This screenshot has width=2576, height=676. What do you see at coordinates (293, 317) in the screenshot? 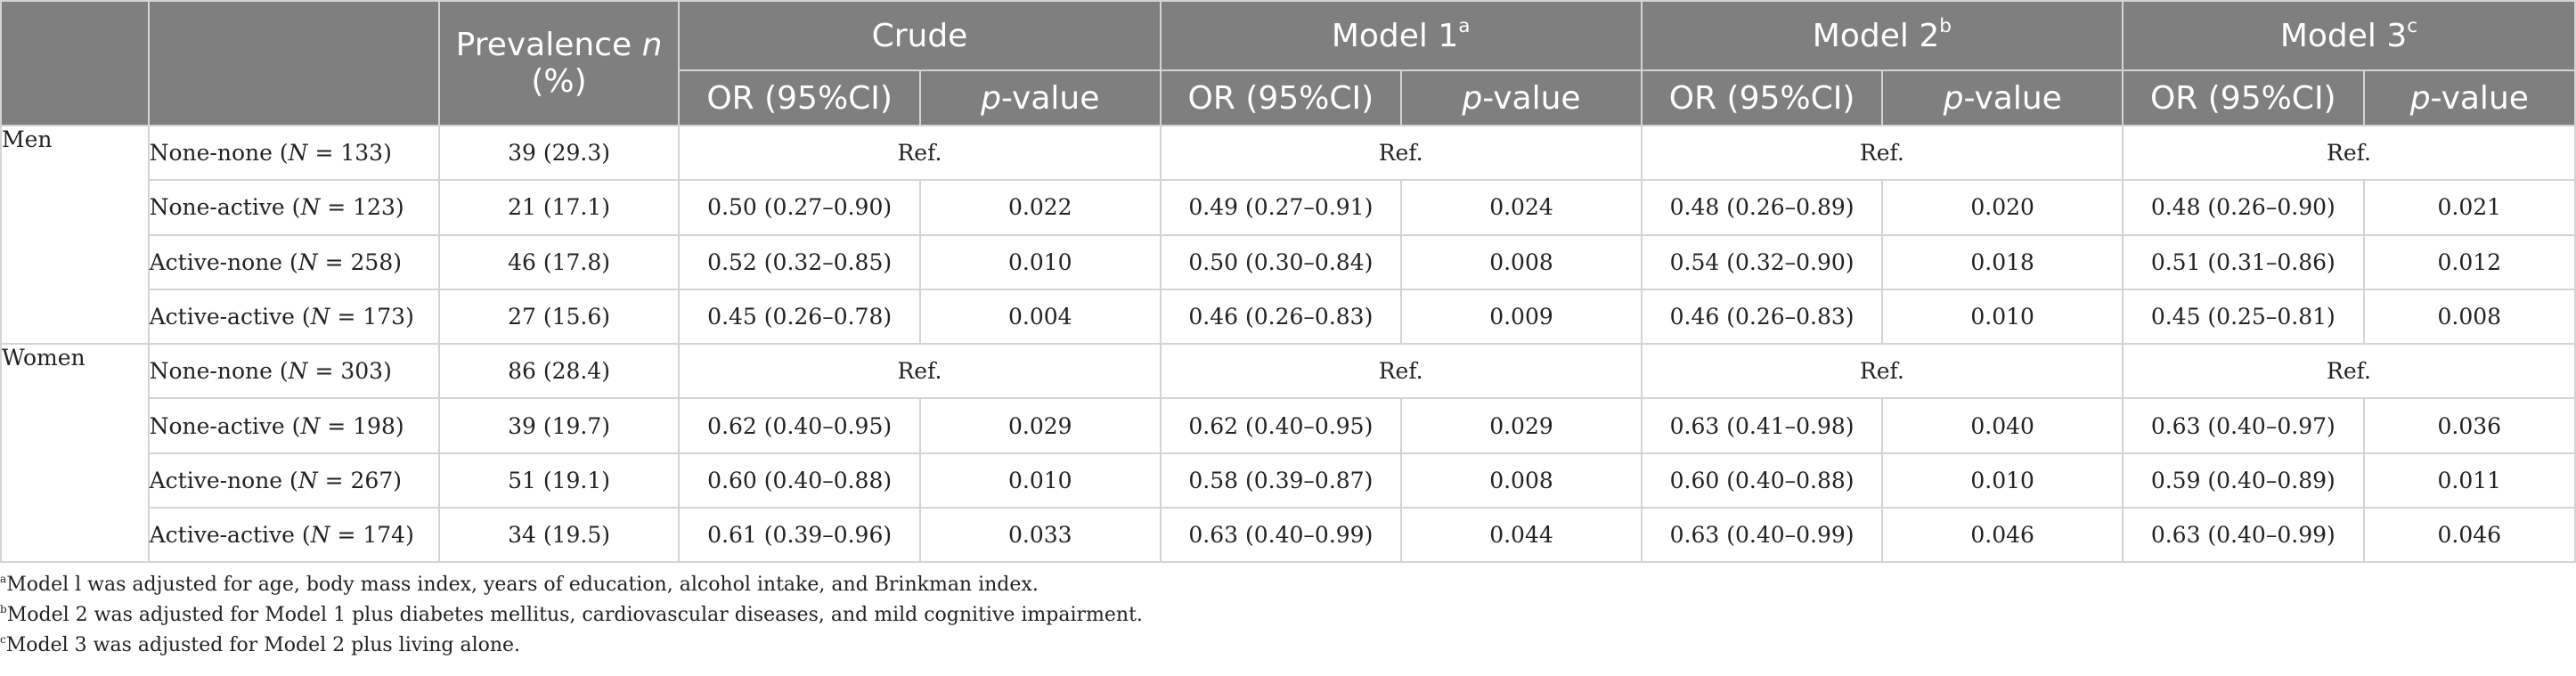
I see `group-label: Active-active (N = 173)` at bounding box center [293, 317].